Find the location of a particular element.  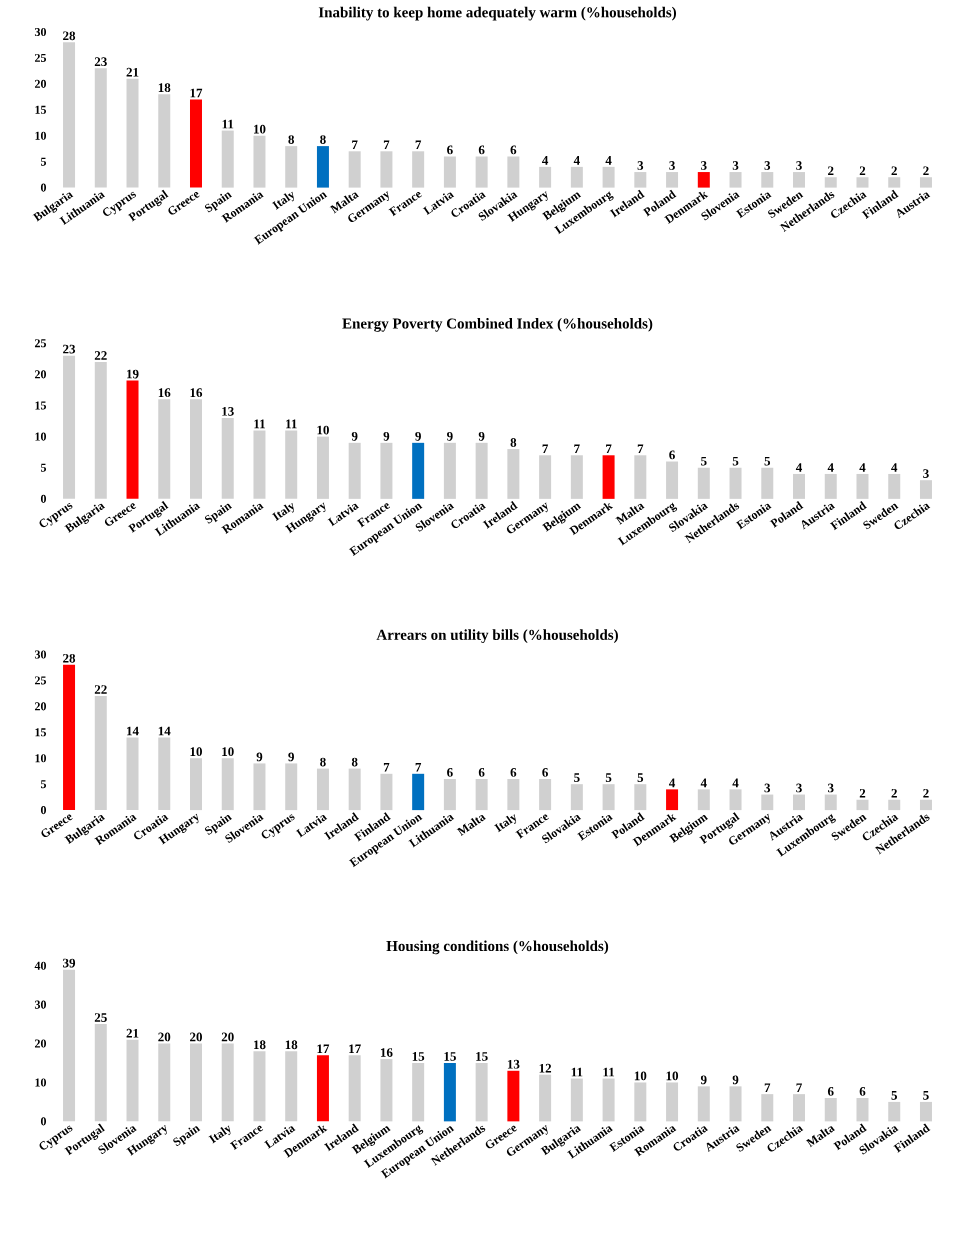

data-label: 19 is located at coordinates (133, 374).